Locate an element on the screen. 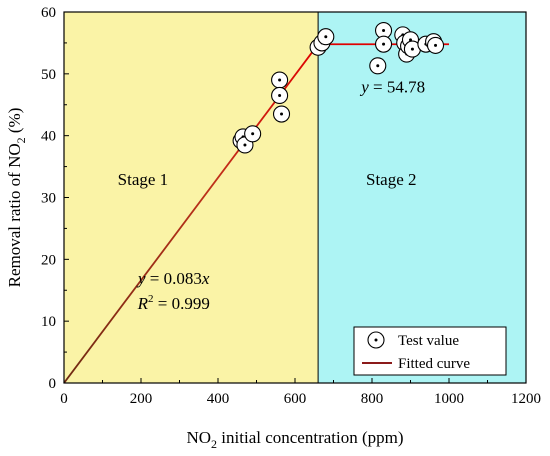 The image size is (550, 456). legend-marker-dot is located at coordinates (376, 340).